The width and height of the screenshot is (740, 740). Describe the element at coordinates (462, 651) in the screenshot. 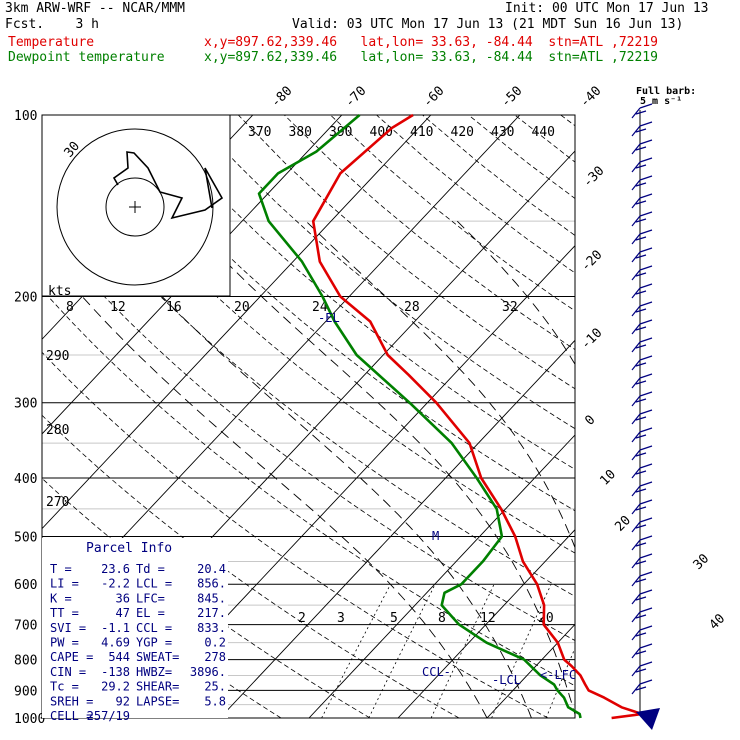

I see `mixing-ratio-line` at that location.